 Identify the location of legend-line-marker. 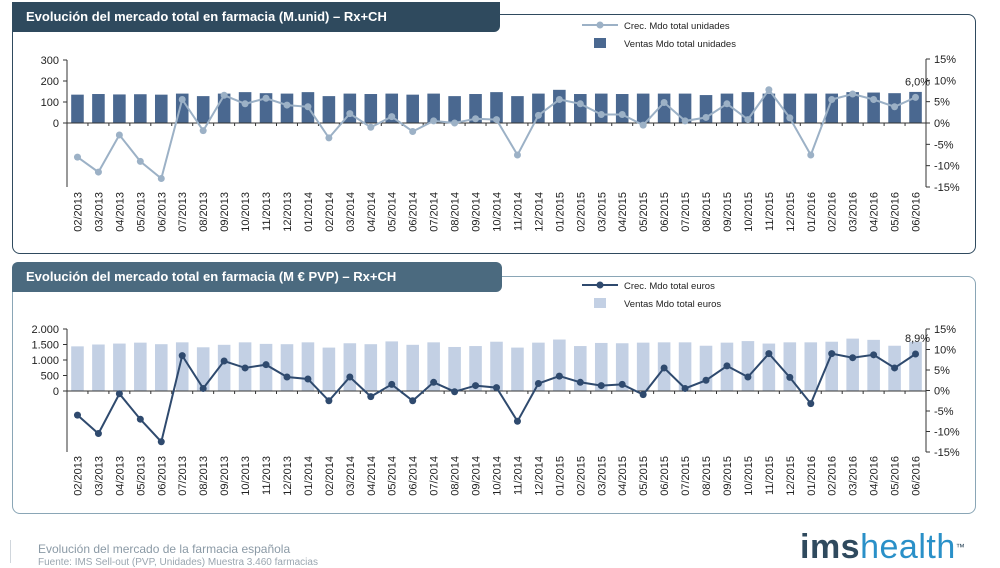
(600, 285).